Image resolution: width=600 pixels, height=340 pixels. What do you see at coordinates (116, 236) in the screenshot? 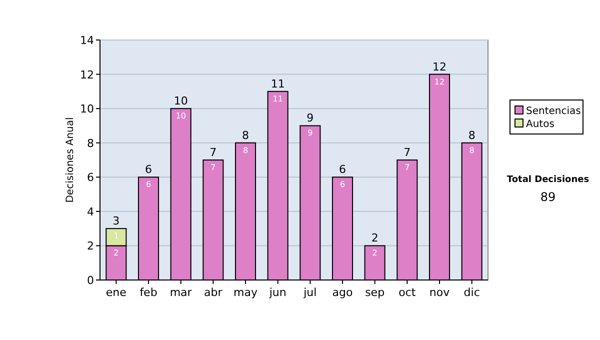
I see `data-label: 1` at bounding box center [116, 236].